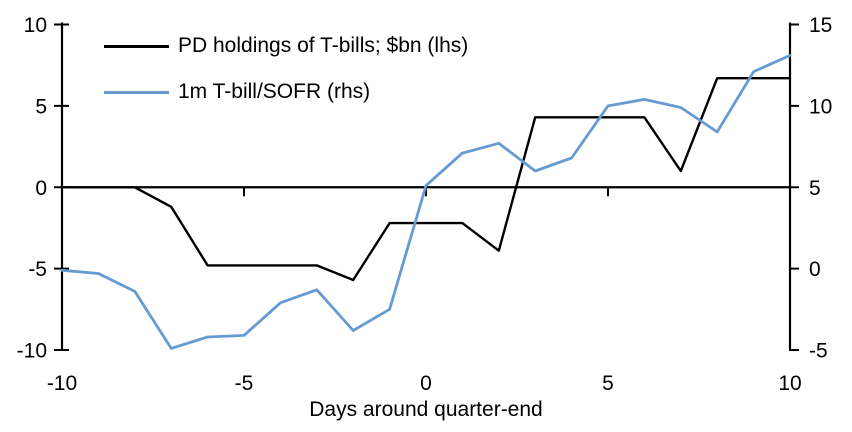 This screenshot has height=432, width=852. I want to click on right-axis-tick-label: 0, so click(815, 269).